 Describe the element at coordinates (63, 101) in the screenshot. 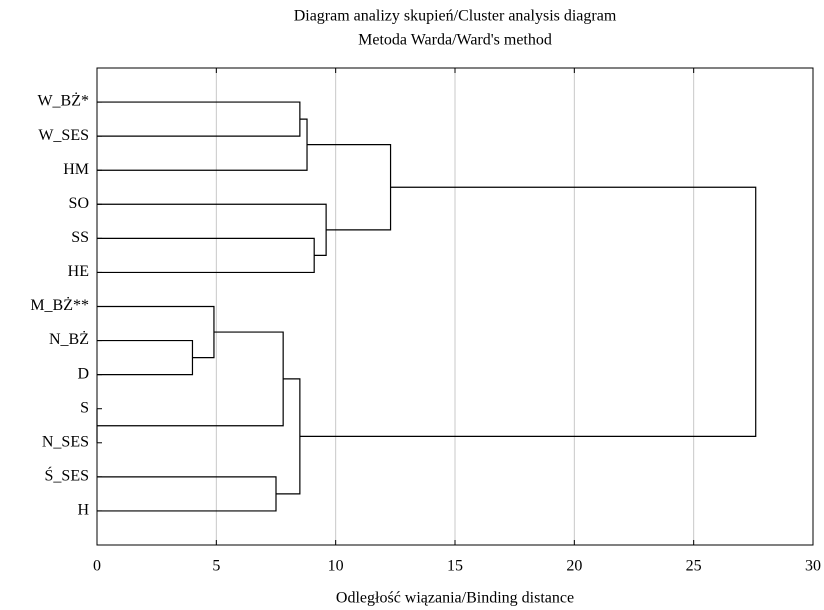

I see `y-tick-label: W_BŻ*` at that location.